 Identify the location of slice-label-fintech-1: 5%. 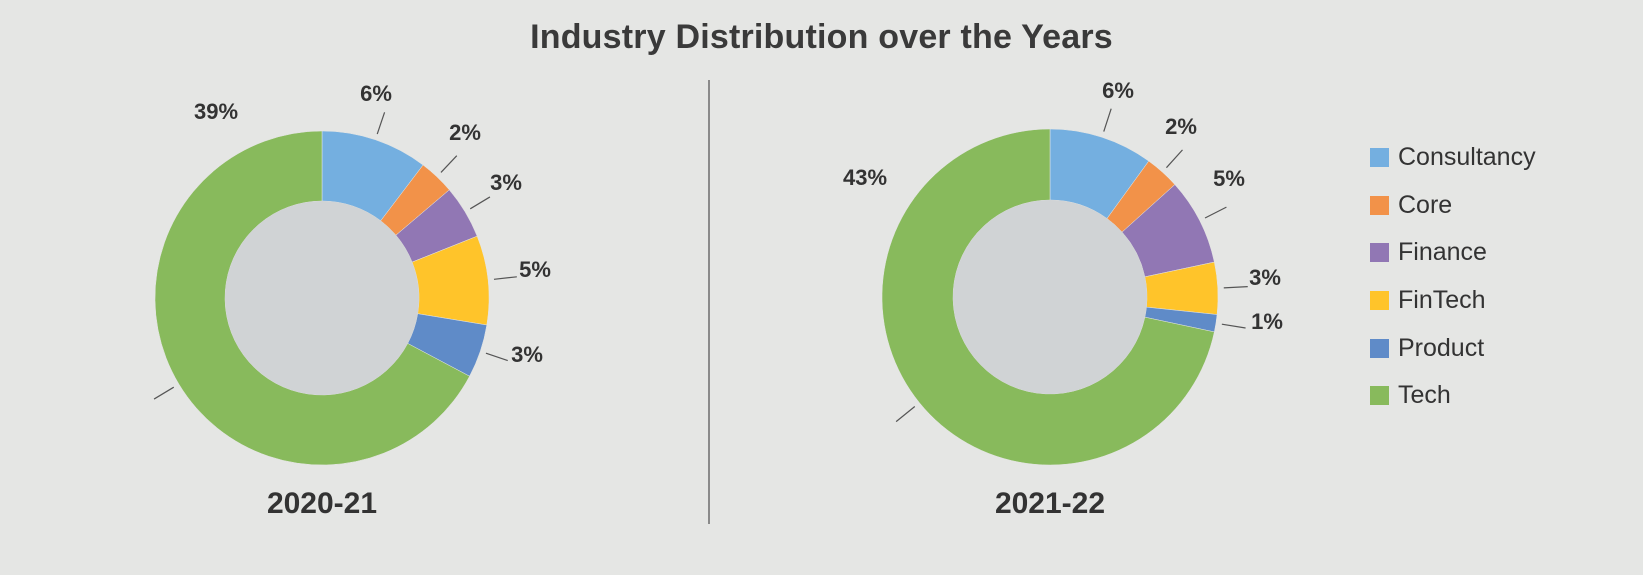
(535, 269).